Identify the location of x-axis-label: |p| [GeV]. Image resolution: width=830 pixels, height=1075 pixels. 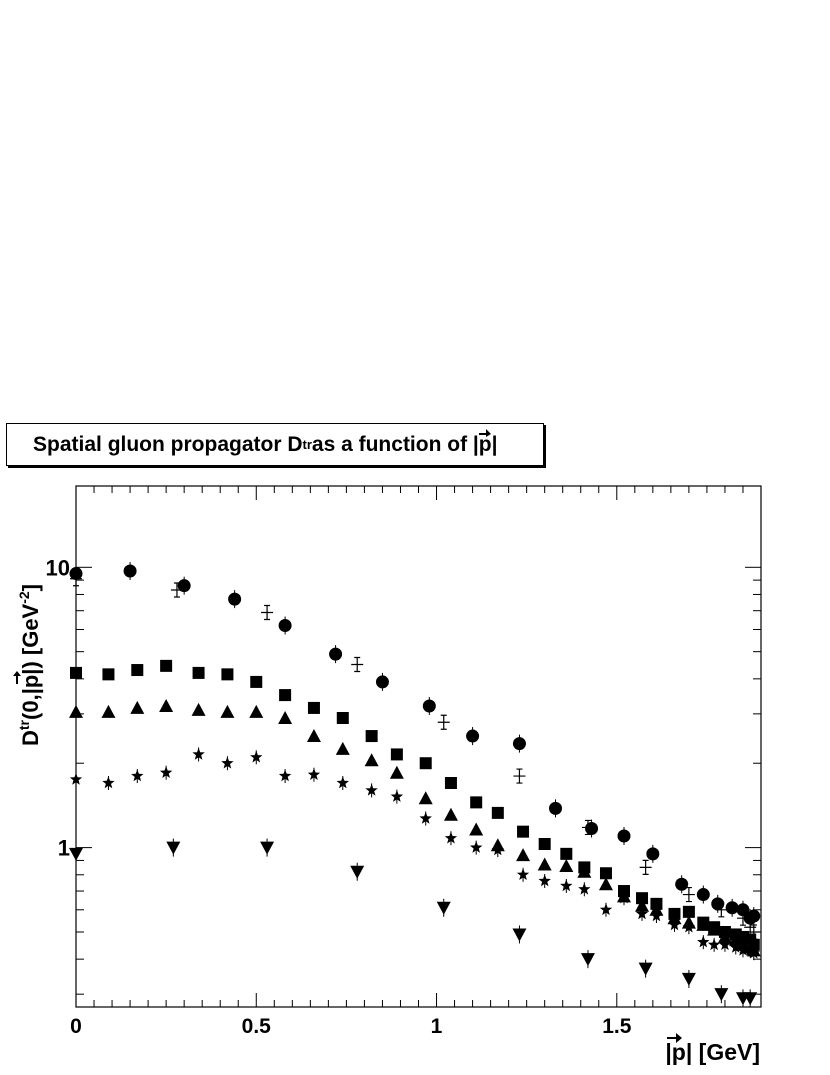
(712, 1049).